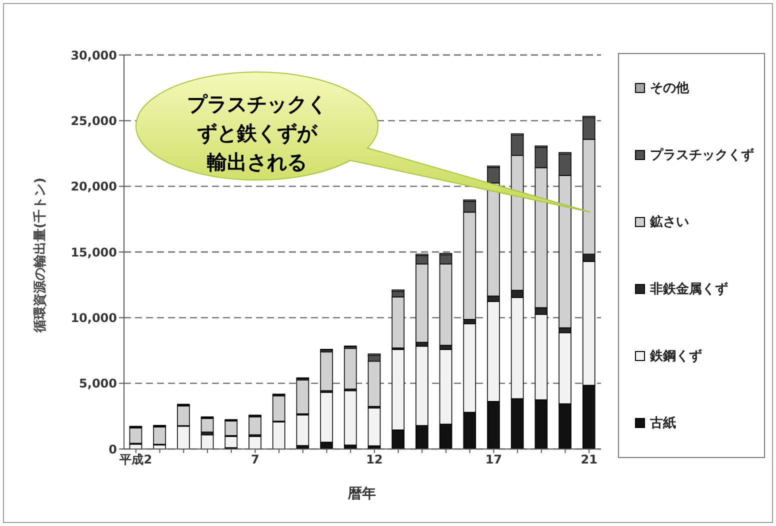 Image resolution: width=776 pixels, height=526 pixels. What do you see at coordinates (255, 459) in the screenshot?
I see `x-tick-label: 7` at bounding box center [255, 459].